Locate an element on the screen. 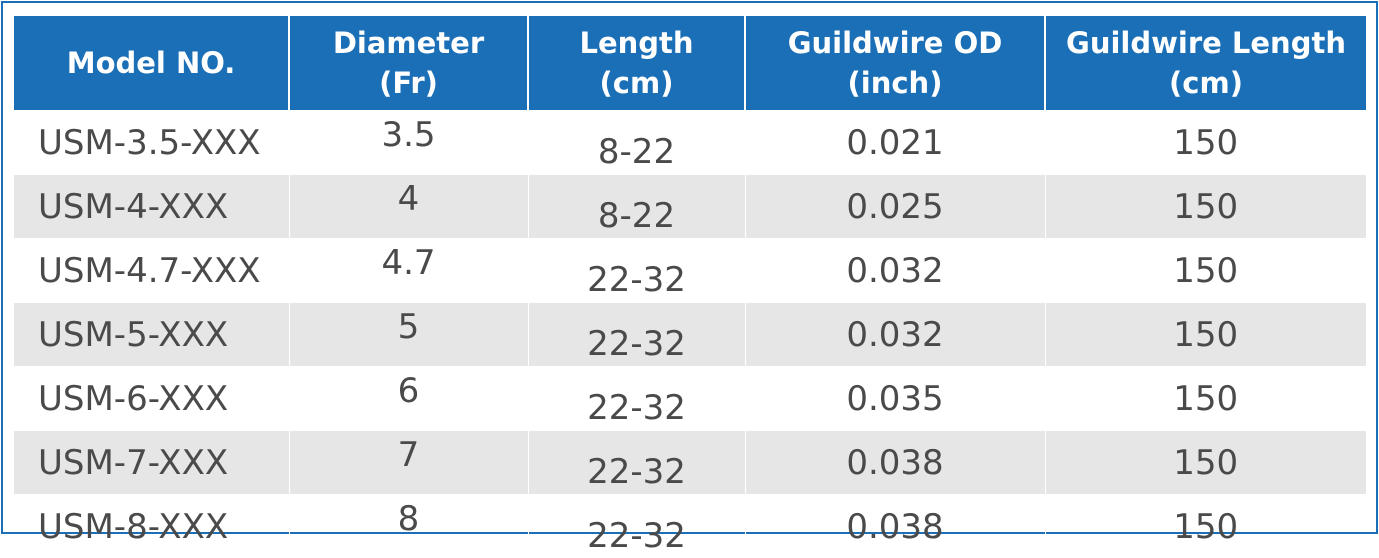 This screenshot has width=1379, height=558. cell-guildwire-od: 0.035 is located at coordinates (895, 399).